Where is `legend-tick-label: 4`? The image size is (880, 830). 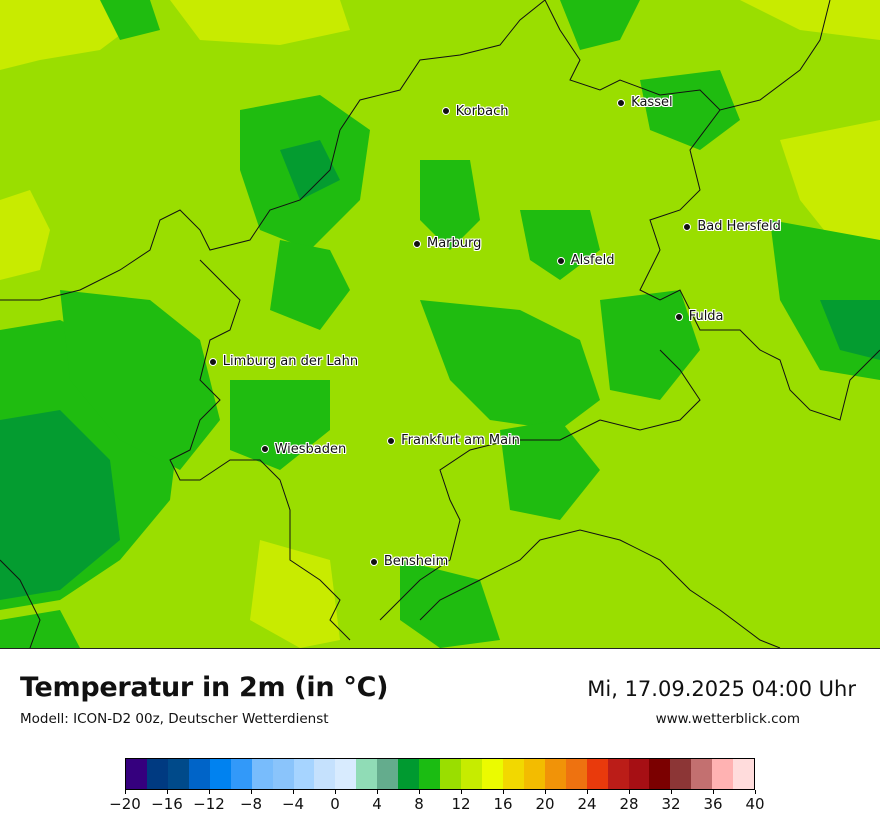 legend-tick-label: 4 is located at coordinates (377, 804).